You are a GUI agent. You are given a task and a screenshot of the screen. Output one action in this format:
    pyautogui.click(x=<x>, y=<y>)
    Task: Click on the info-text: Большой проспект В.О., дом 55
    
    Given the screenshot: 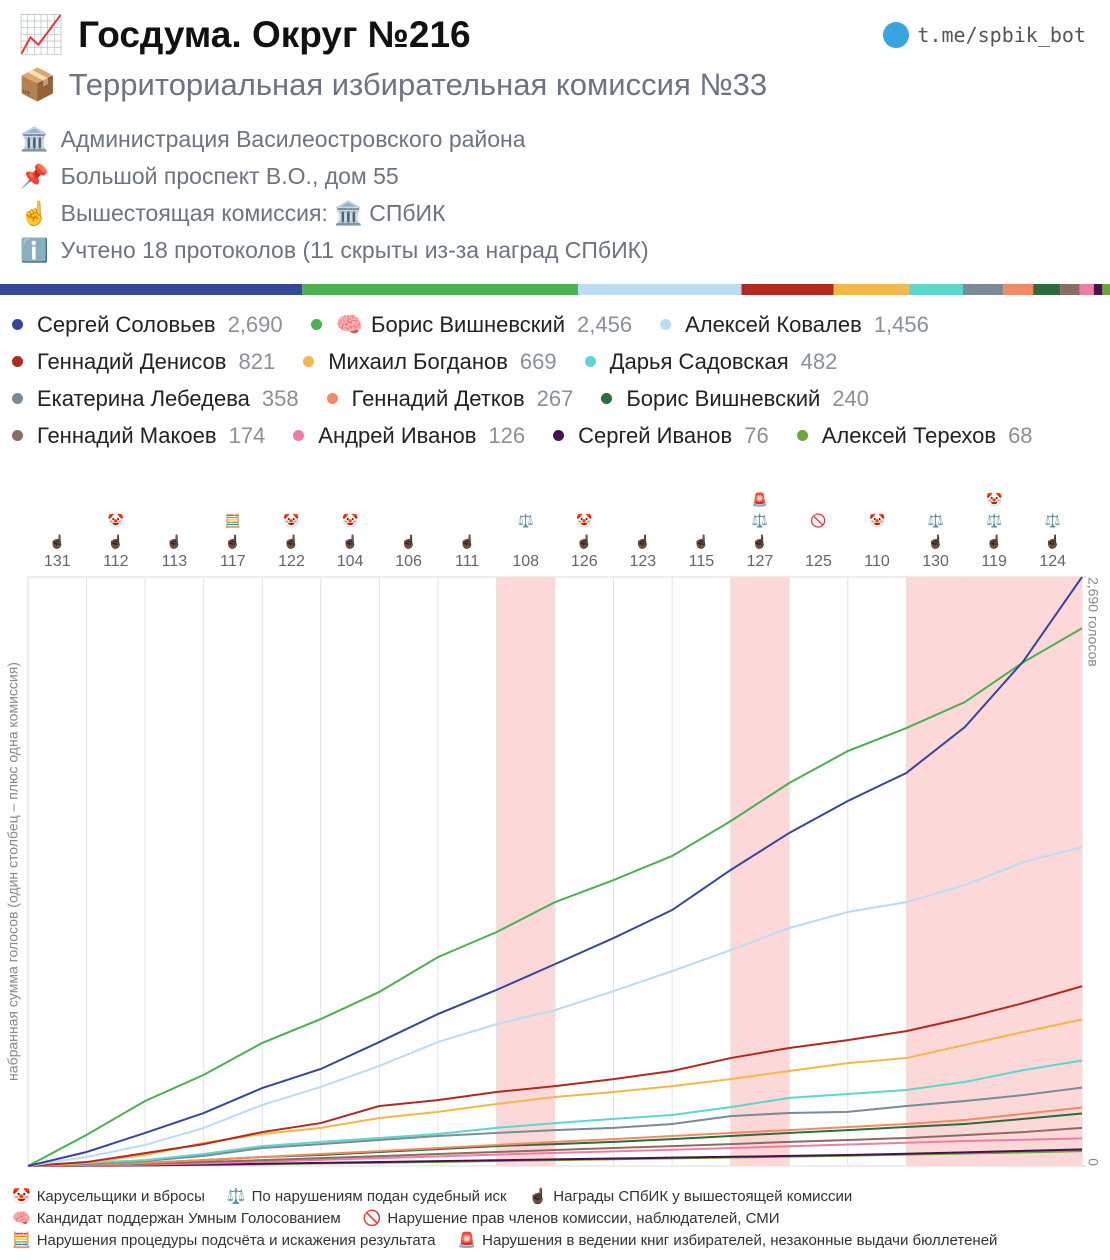 What is the action you would take?
    pyautogui.click(x=229, y=176)
    